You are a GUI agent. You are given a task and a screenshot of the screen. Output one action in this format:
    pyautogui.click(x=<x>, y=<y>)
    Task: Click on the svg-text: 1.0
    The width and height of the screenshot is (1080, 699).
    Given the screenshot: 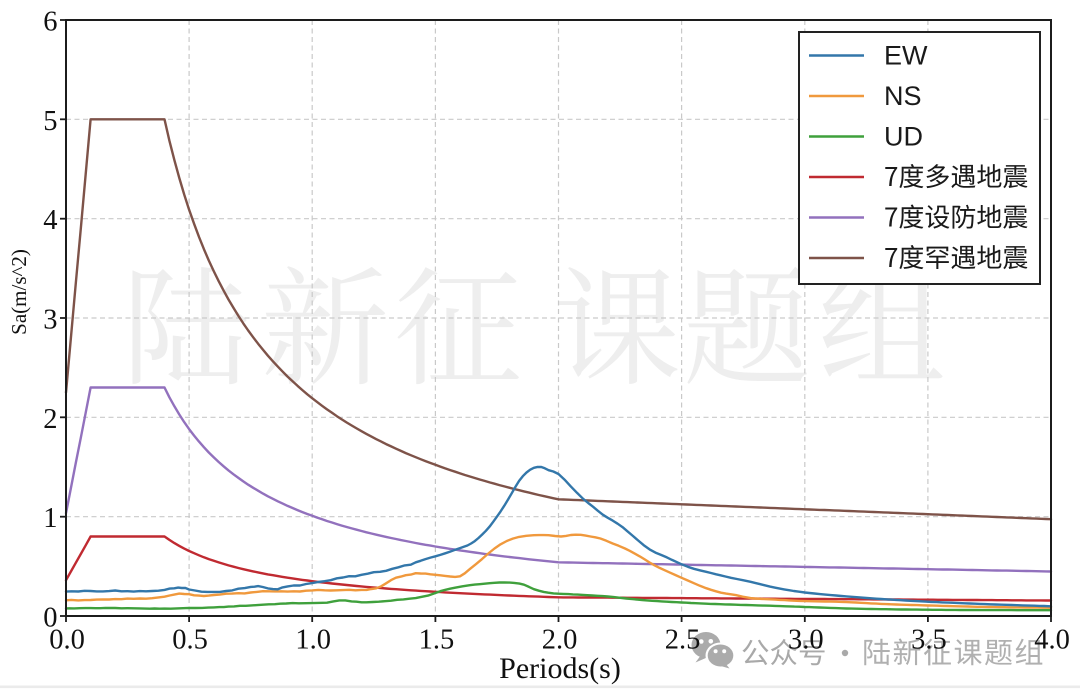 What is the action you would take?
    pyautogui.click(x=313, y=640)
    